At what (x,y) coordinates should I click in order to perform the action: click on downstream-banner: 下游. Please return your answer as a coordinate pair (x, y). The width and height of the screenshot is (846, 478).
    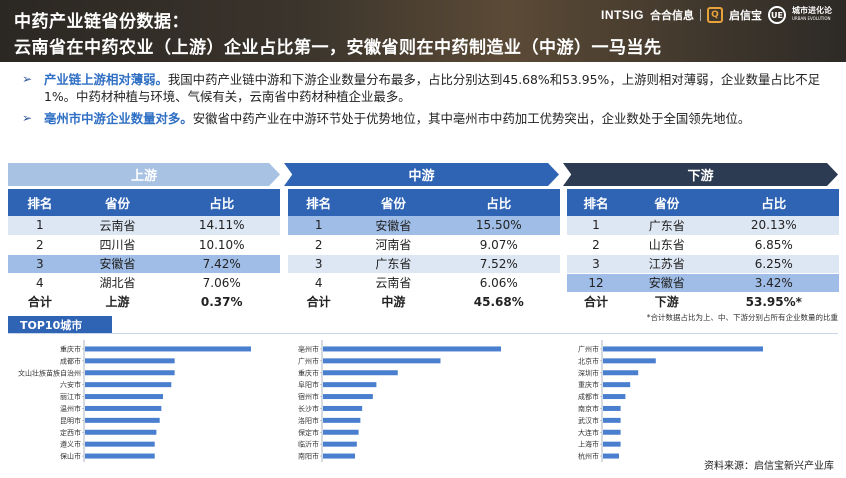
    Looking at the image, I should click on (700, 174).